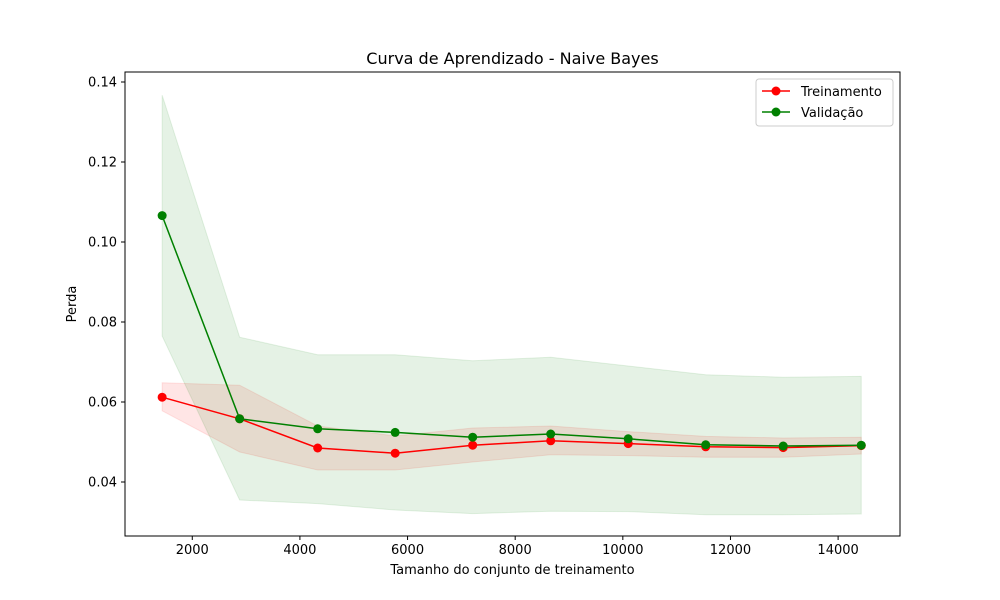 Image resolution: width=1000 pixels, height=600 pixels. Describe the element at coordinates (192, 550) in the screenshot. I see `x-tick-label: 2000` at that location.